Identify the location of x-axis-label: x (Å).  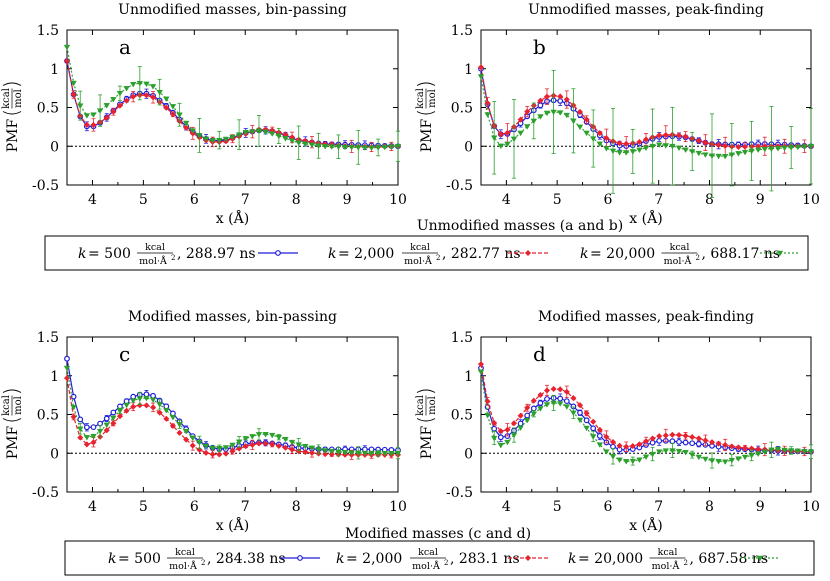
(645, 525).